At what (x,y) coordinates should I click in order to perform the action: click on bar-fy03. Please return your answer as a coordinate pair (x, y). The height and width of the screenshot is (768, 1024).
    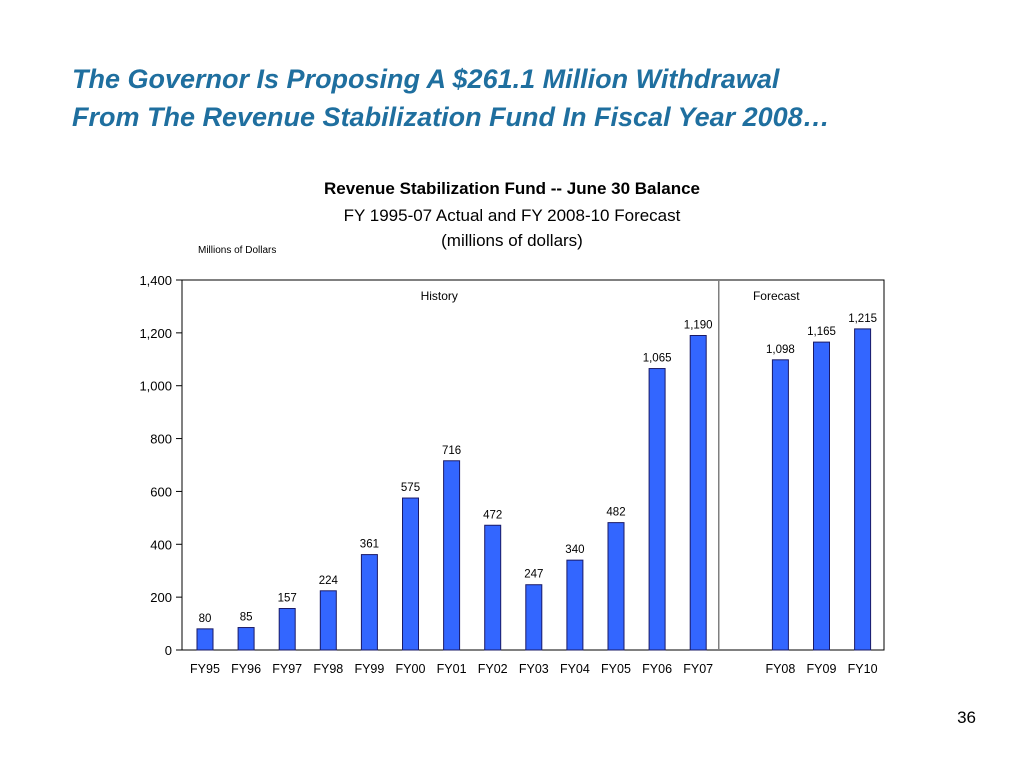
    Looking at the image, I should click on (534, 617).